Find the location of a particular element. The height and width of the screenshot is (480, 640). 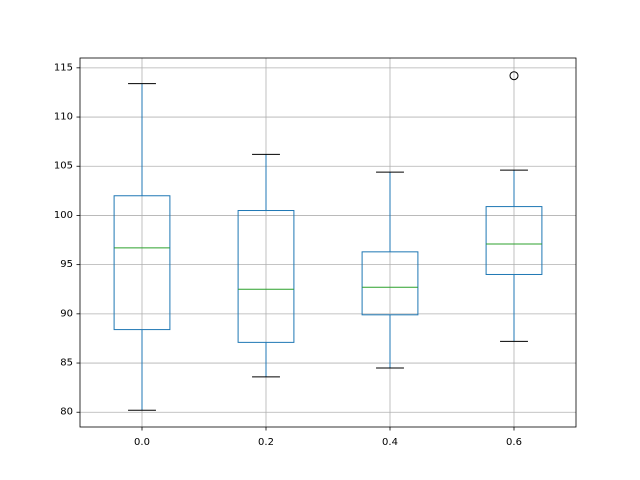

y-tick-label: 100 is located at coordinates (63, 215).